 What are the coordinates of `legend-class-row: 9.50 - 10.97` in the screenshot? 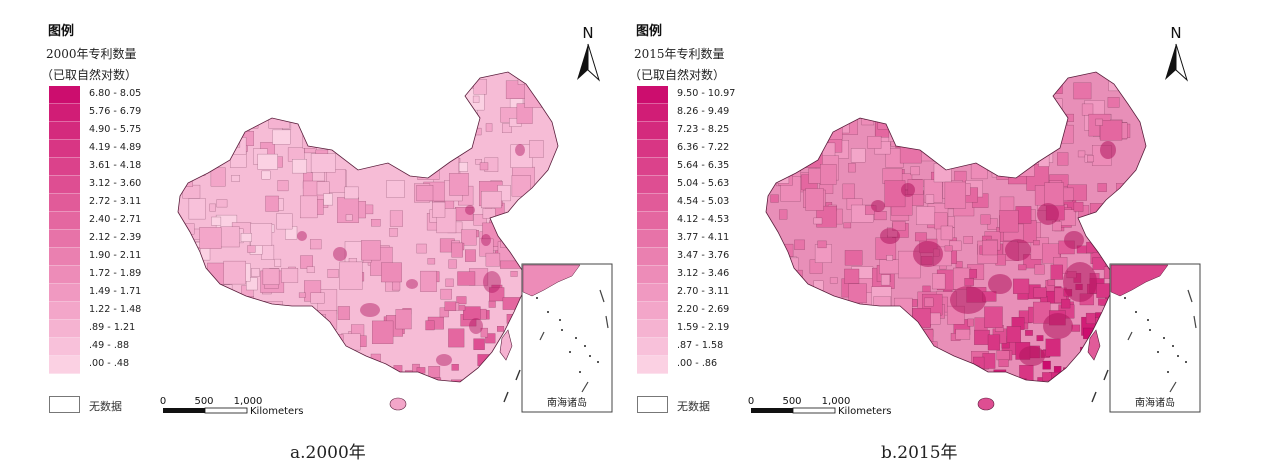 It's located at (697, 95).